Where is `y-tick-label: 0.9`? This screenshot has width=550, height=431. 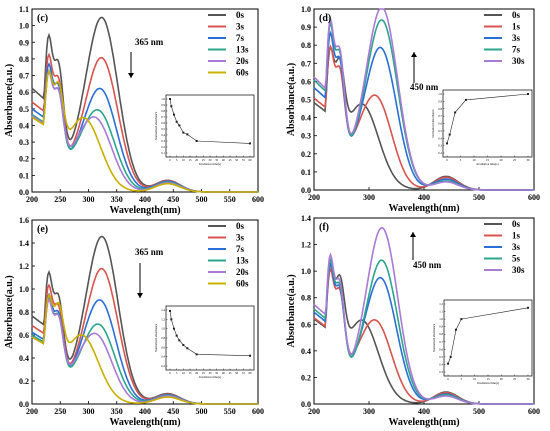 y-tick-label: 0.9 is located at coordinates (24, 42).